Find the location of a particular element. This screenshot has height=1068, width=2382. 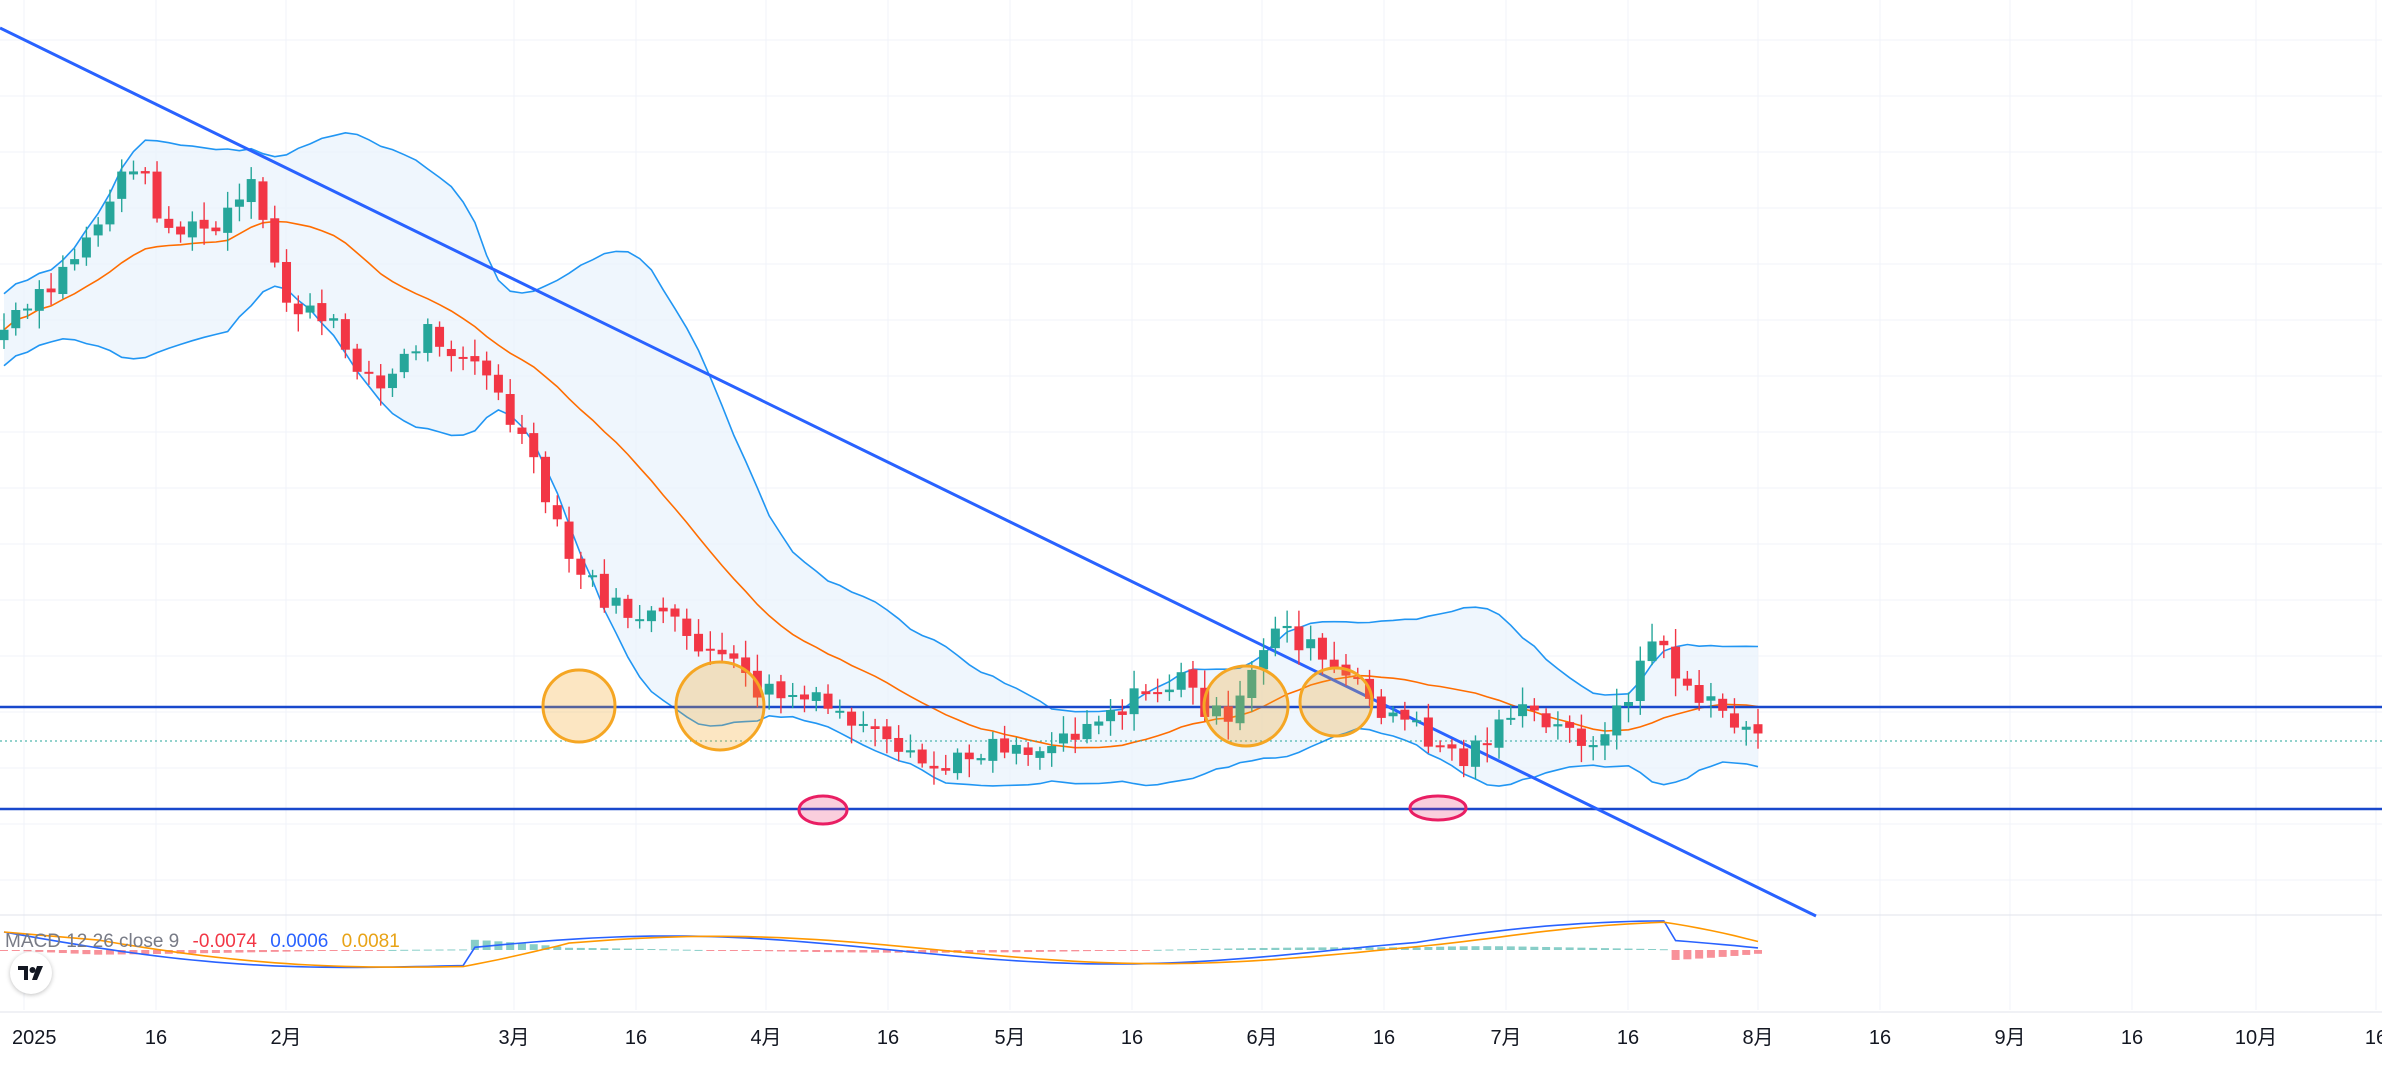

macd-line is located at coordinates (881, 944).